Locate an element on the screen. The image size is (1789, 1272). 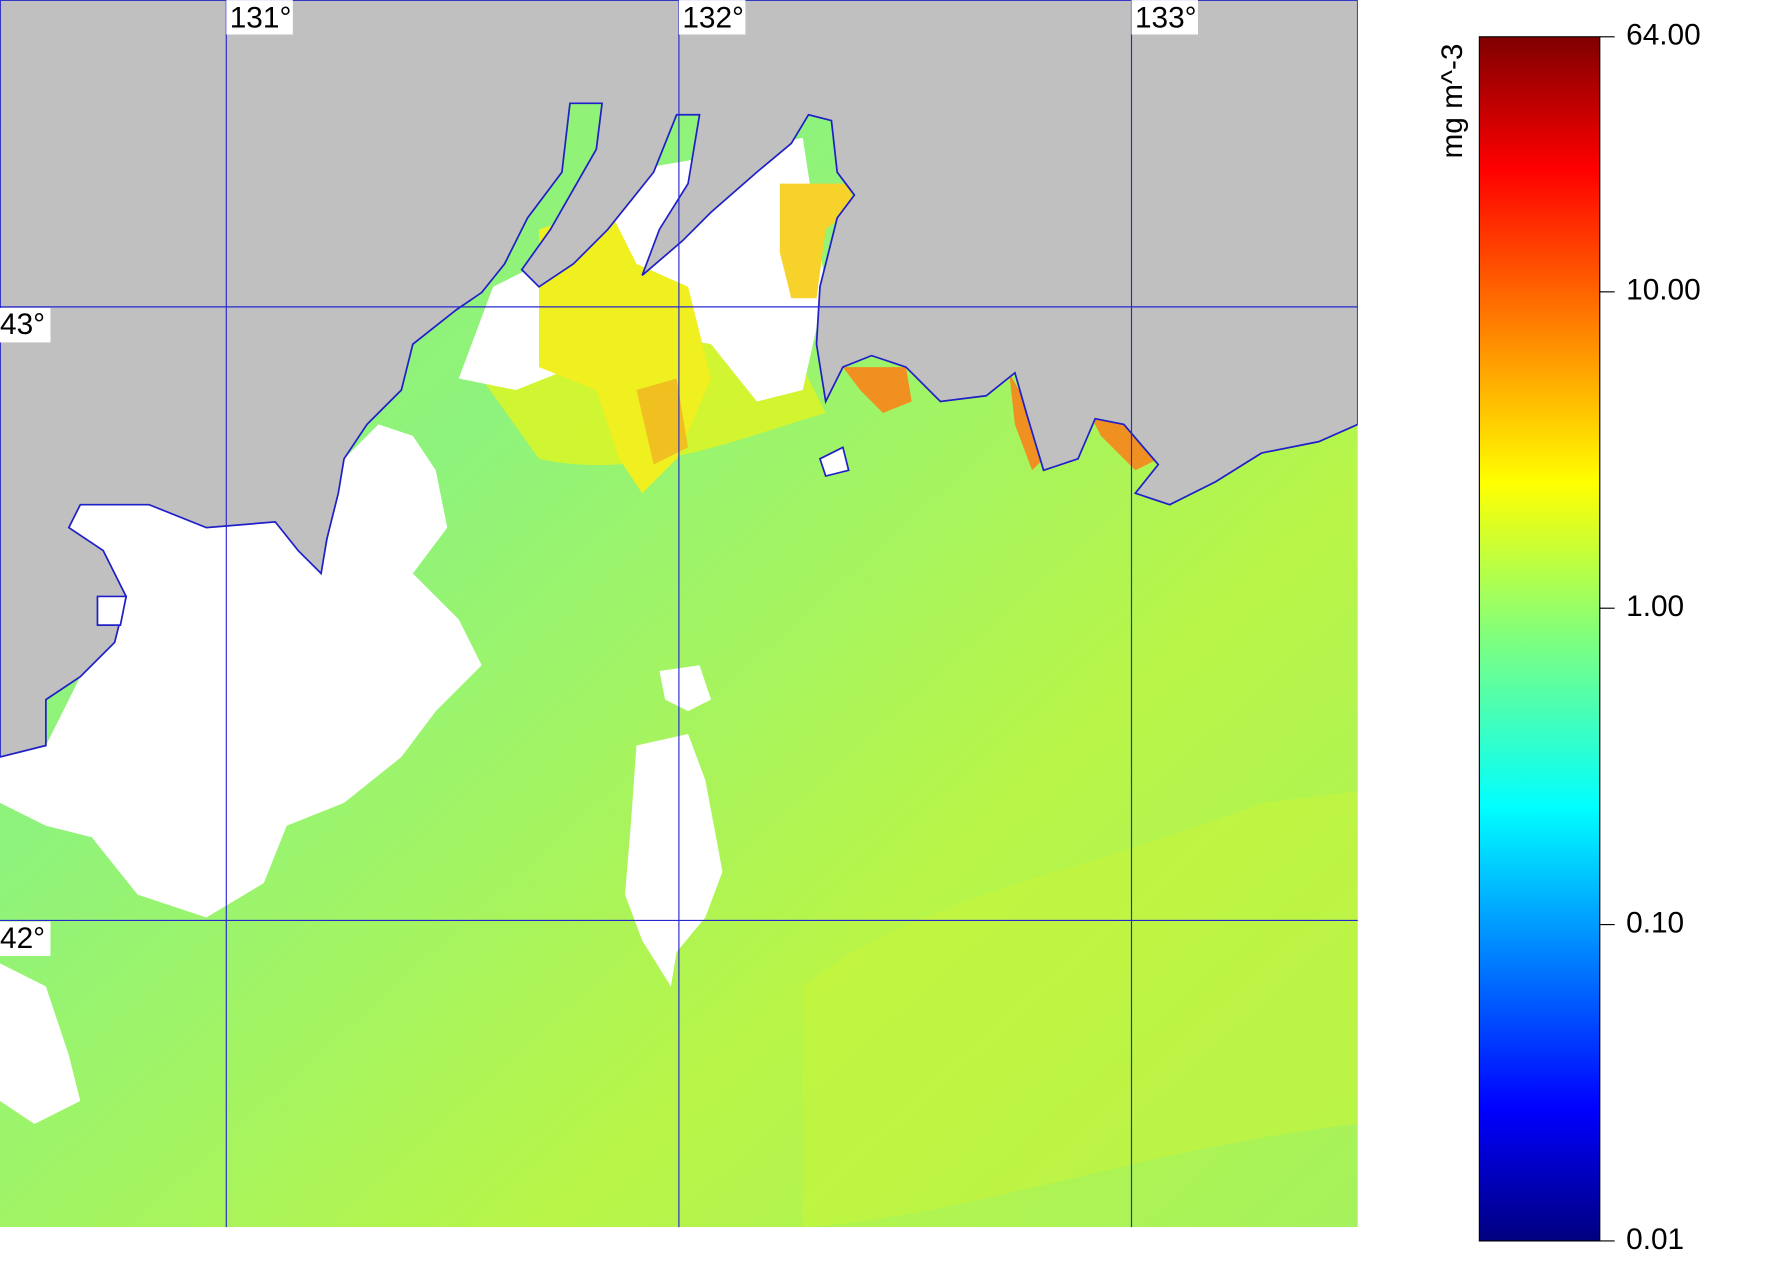
colorbar-label: mg m^-3 is located at coordinates (1452, 101).